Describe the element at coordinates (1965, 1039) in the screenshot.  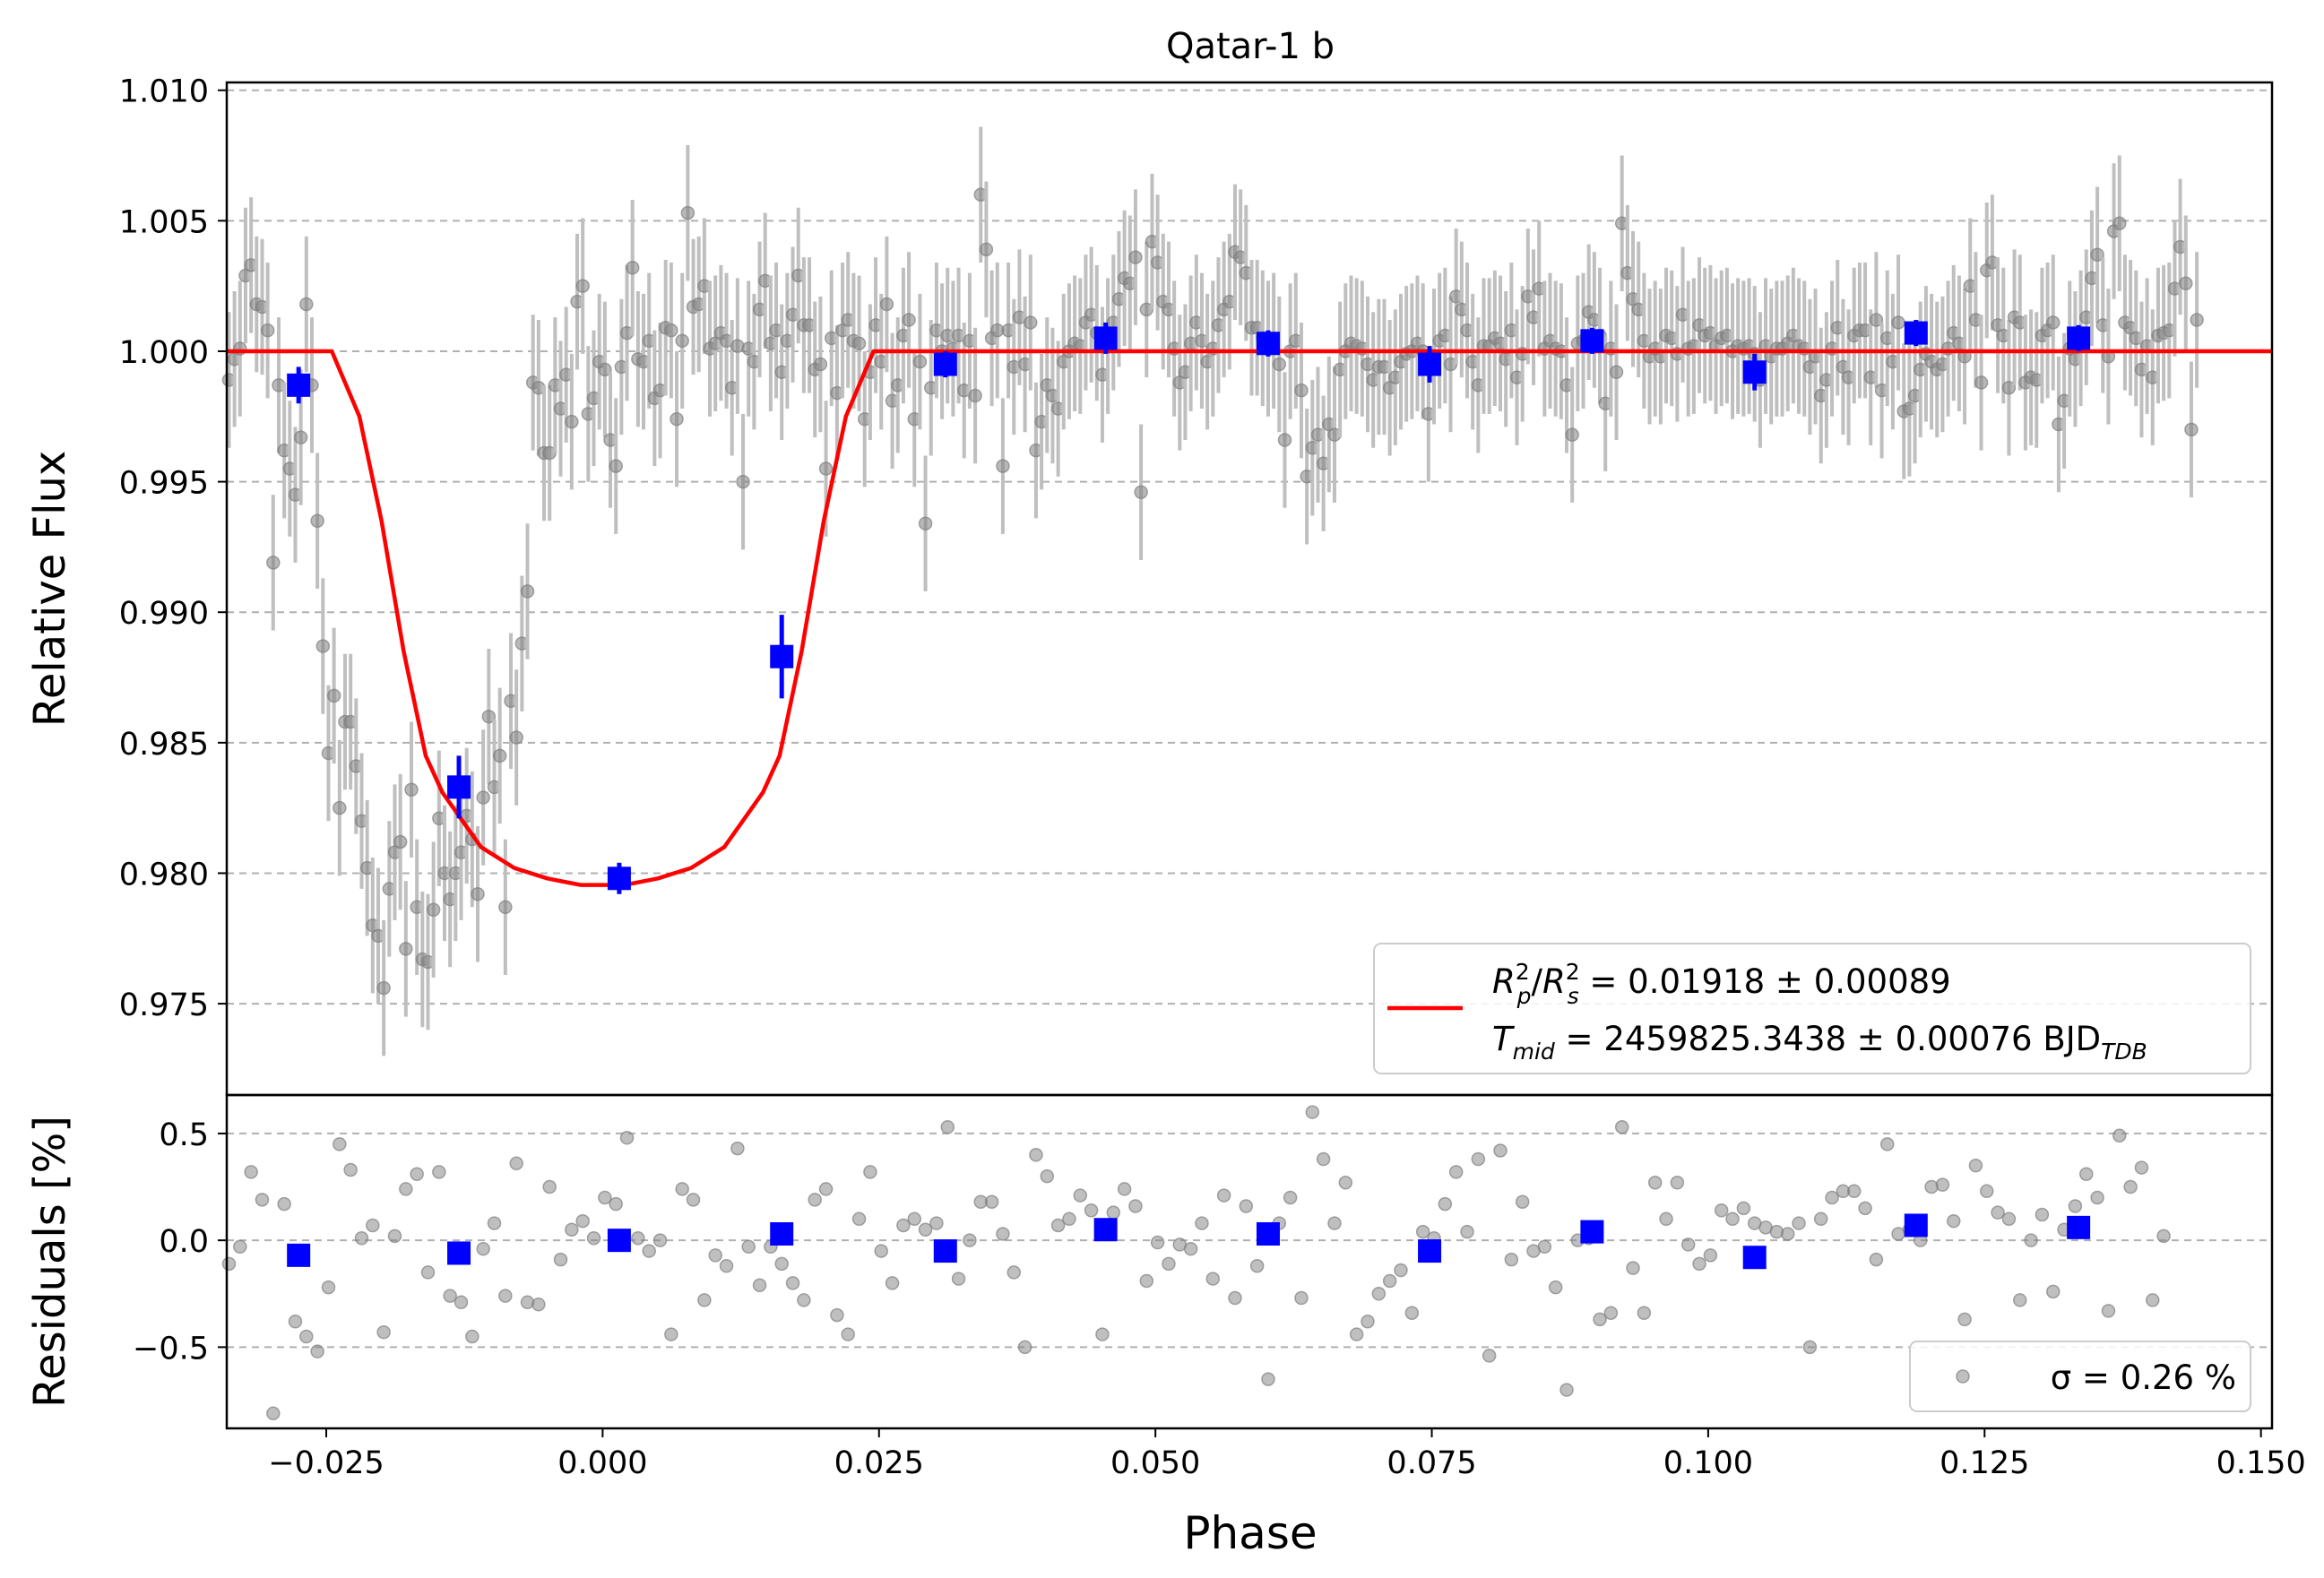
I see `legend-tmid-err: 0.00076` at that location.